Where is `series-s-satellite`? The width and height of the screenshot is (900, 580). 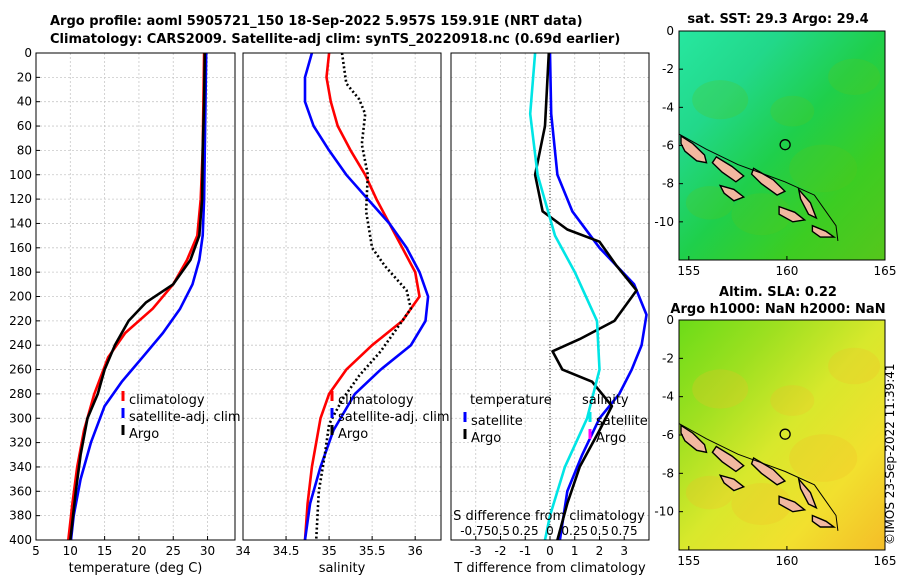 series-s-satellite is located at coordinates (564, 296).